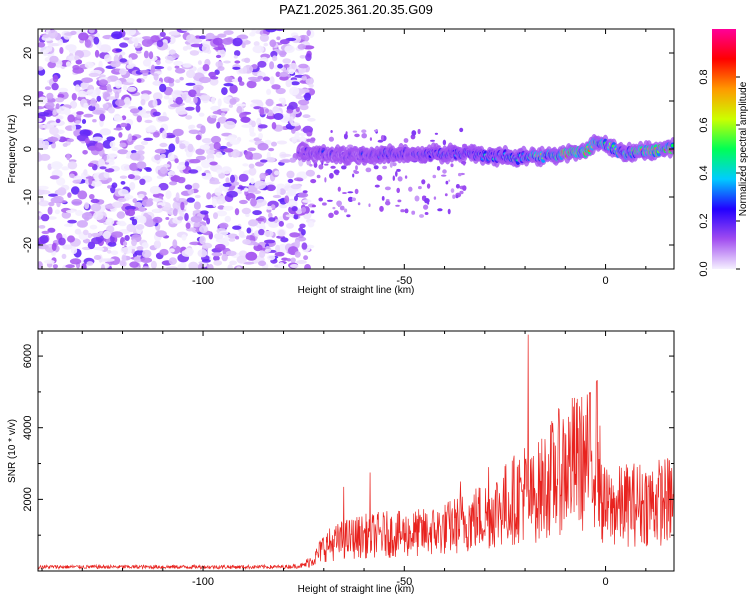  What do you see at coordinates (606, 281) in the screenshot?
I see `spectrogram-x-tick-label: 0` at bounding box center [606, 281].